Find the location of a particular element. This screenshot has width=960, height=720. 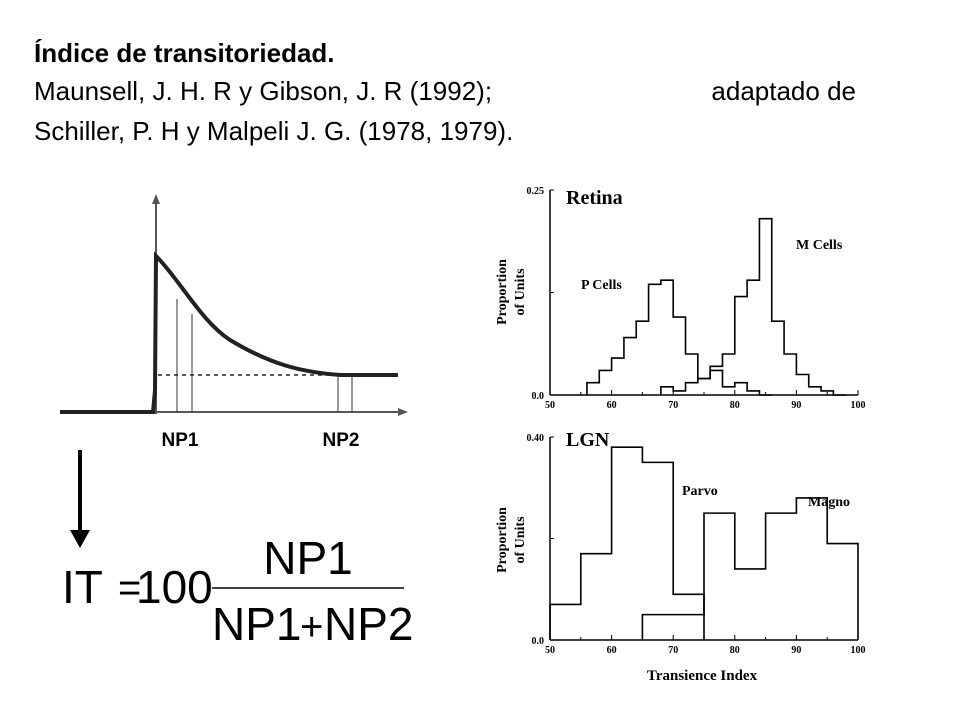

lgn-x-tick-label: 90 is located at coordinates (796, 650).